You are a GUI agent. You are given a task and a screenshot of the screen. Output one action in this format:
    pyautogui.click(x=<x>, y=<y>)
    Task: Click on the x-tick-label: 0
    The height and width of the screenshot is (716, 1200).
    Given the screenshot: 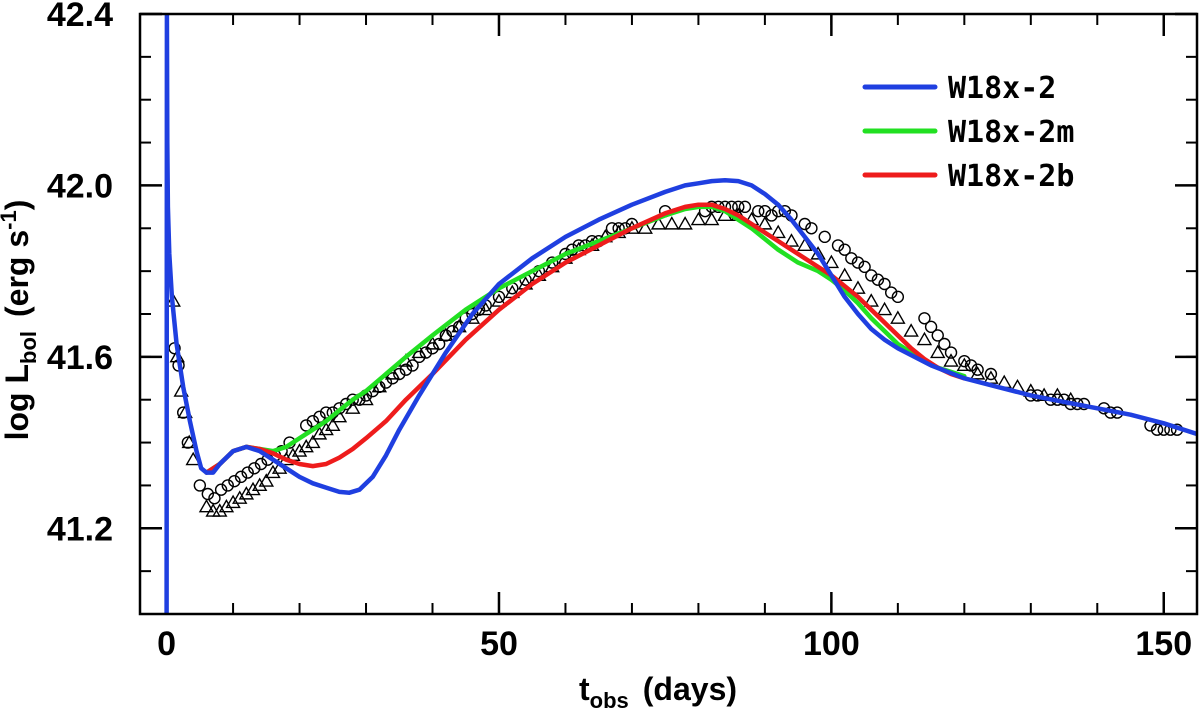 What is the action you would take?
    pyautogui.click(x=166, y=644)
    